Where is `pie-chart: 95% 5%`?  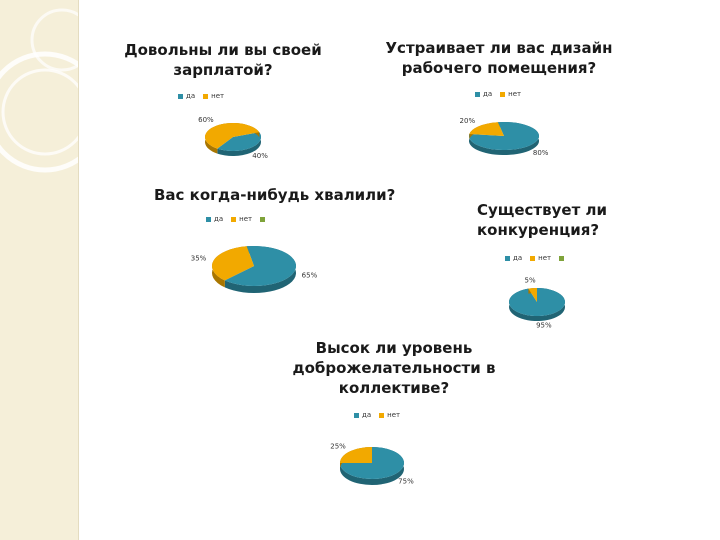
pie-chart: 95% 5% is located at coordinates (537, 303).